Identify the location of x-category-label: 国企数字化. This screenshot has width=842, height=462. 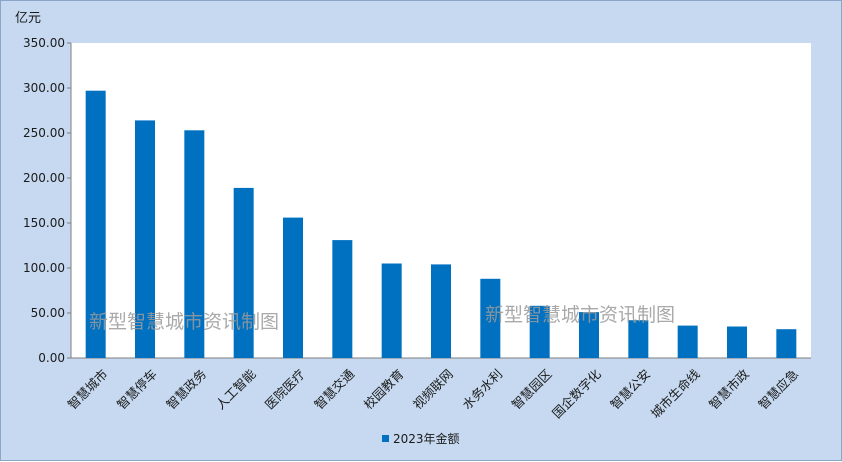
(576, 393).